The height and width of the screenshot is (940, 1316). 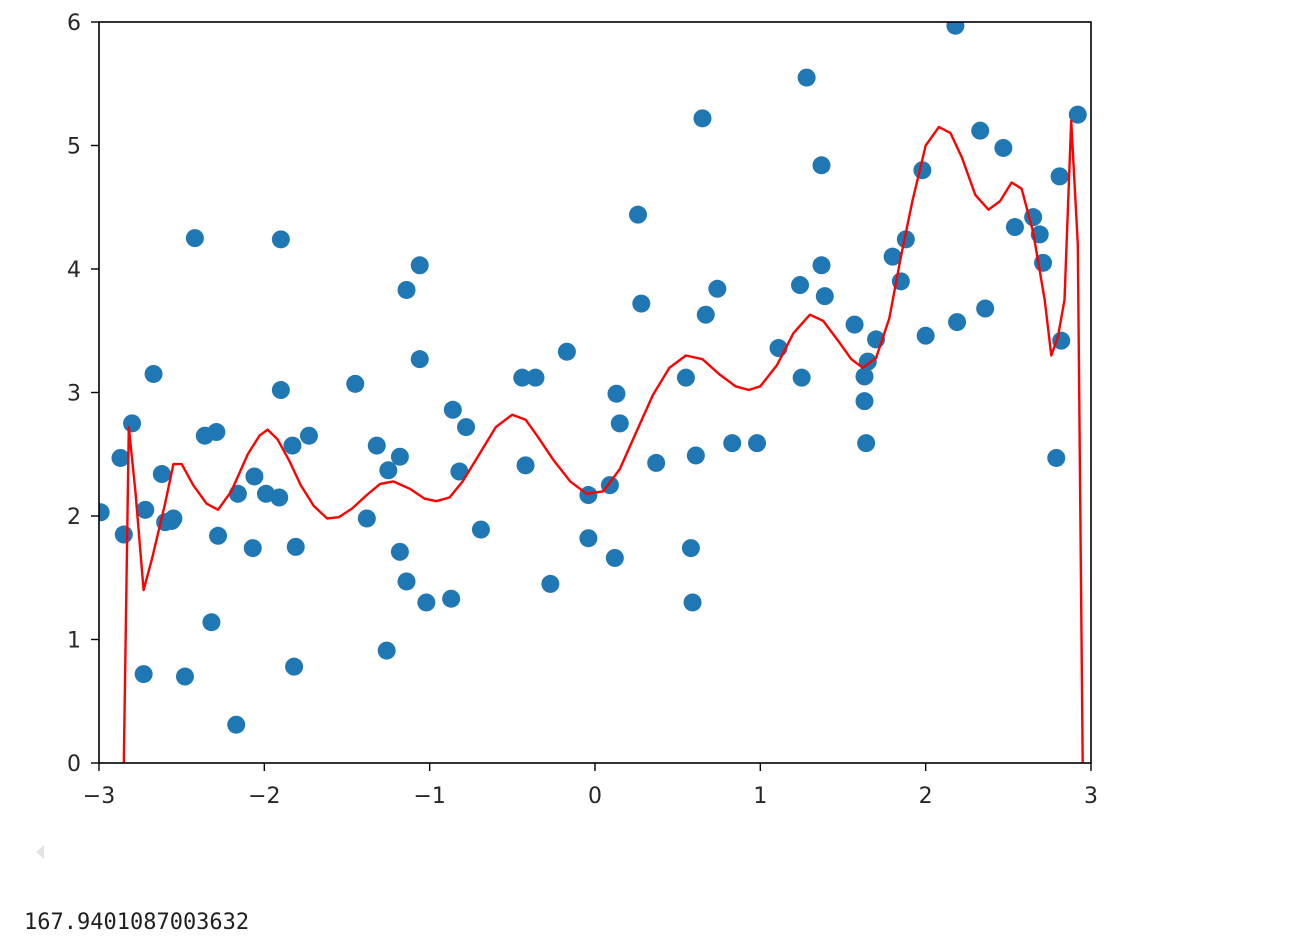 What do you see at coordinates (74, 394) in the screenshot?
I see `y-tick-label: 3` at bounding box center [74, 394].